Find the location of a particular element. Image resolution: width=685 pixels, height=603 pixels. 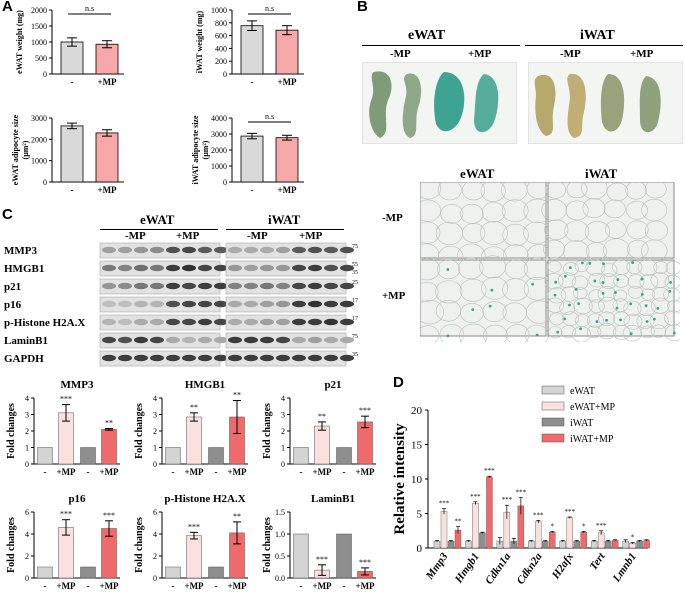

y-tick-label: 20 is located at coordinates (417, 411).